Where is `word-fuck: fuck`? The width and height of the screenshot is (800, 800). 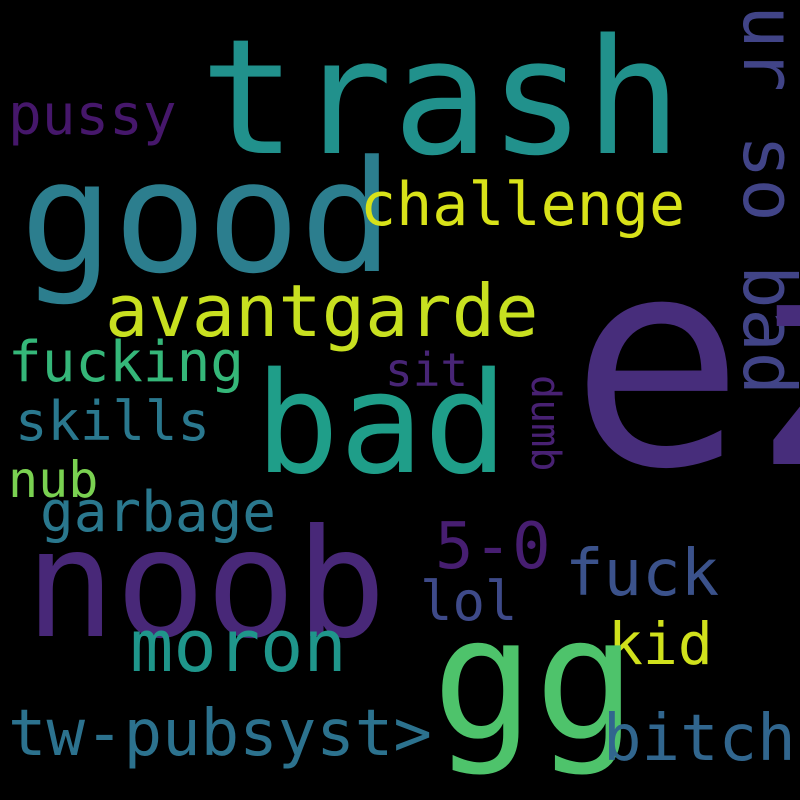
word-fuck: fuck is located at coordinates (642, 574).